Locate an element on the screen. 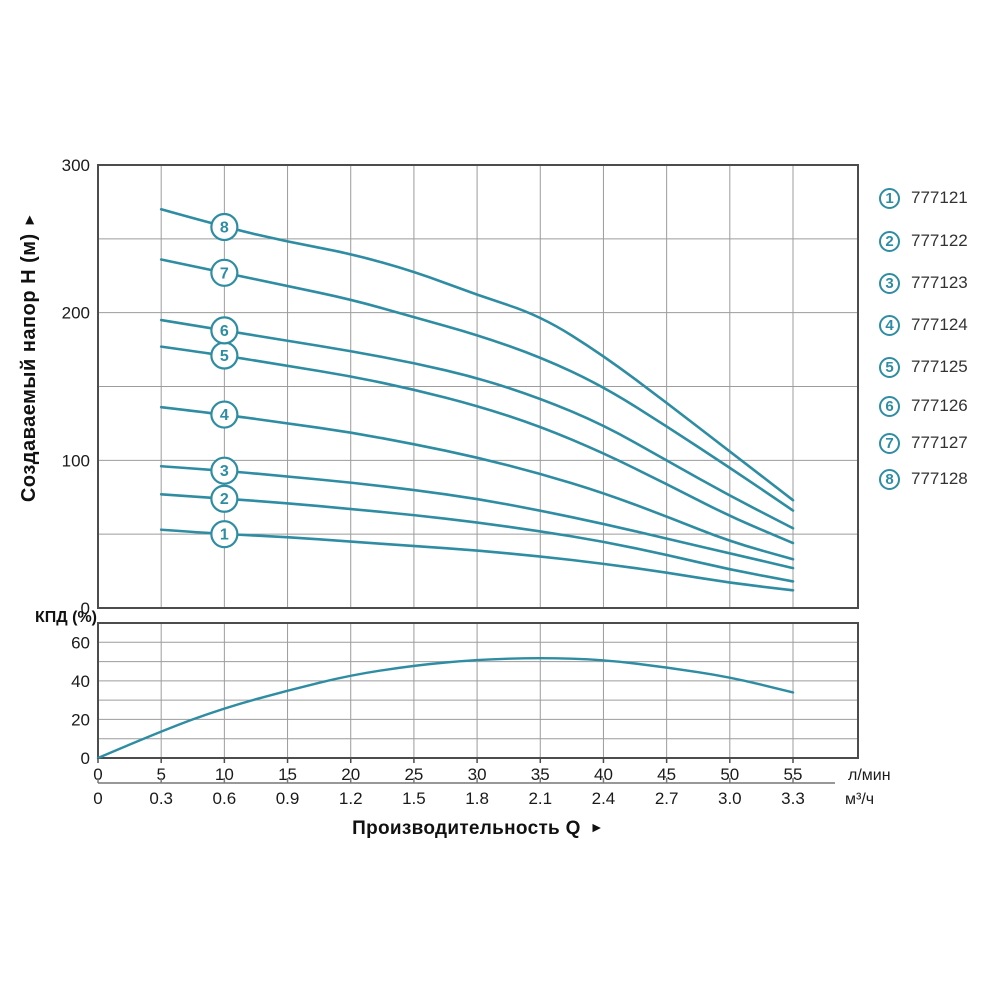 The image size is (1000, 1005). up-arrow-icon: ► is located at coordinates (29, 219).